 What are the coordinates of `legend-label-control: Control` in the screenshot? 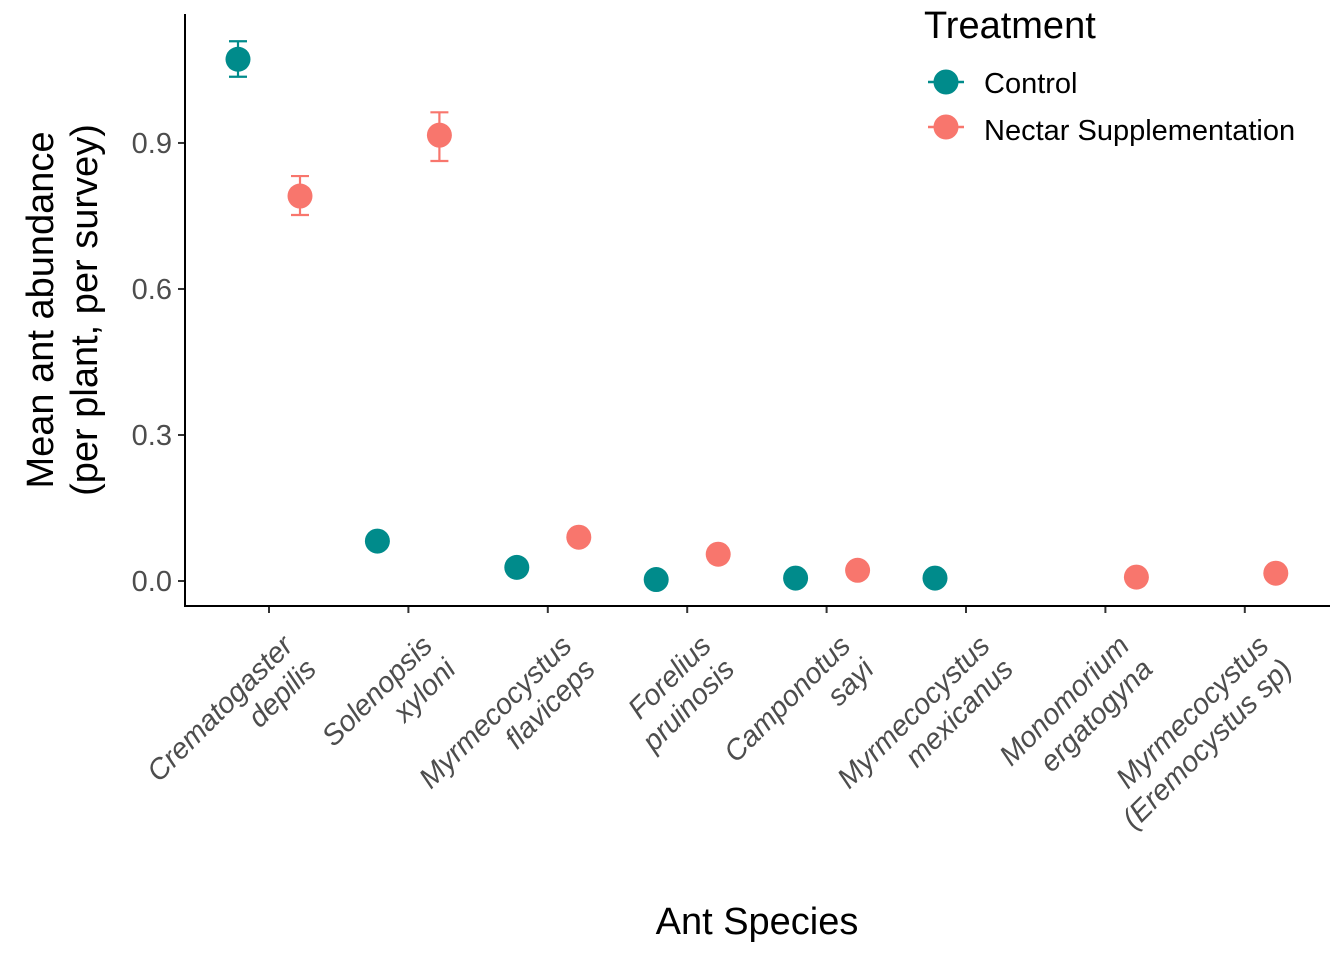 It's located at (1031, 84).